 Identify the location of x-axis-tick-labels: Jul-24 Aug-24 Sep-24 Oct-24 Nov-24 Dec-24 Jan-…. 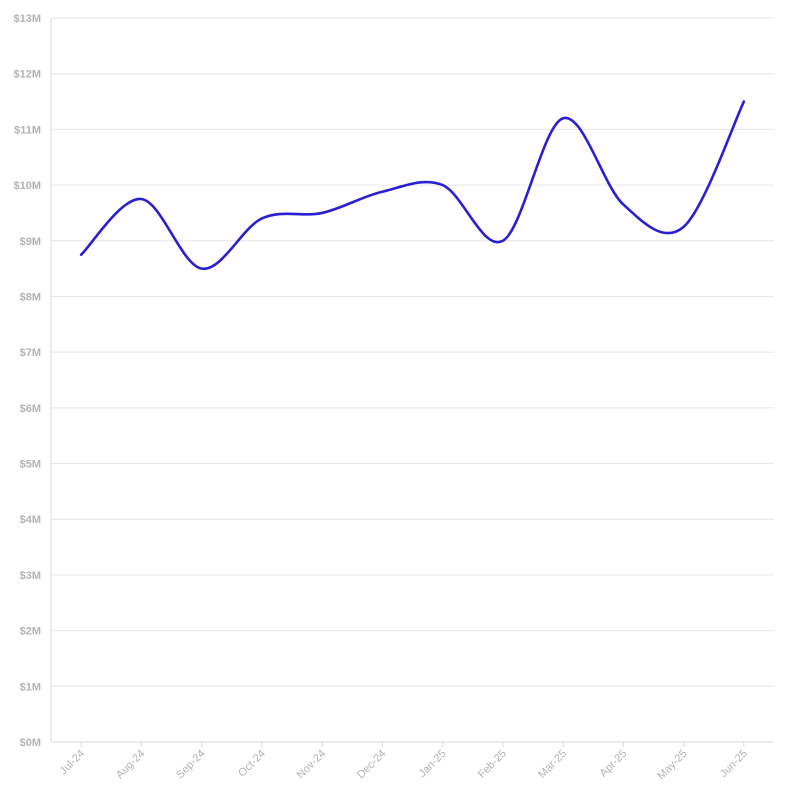
(404, 765).